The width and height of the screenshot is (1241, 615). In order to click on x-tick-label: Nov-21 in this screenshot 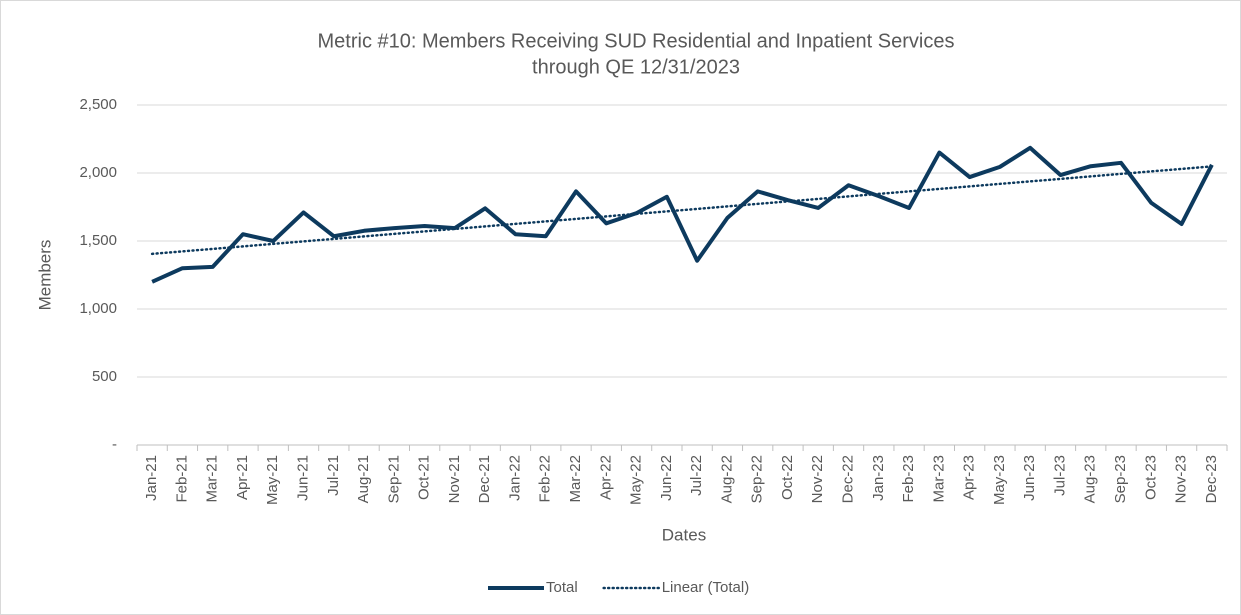, I will do `click(454, 479)`.